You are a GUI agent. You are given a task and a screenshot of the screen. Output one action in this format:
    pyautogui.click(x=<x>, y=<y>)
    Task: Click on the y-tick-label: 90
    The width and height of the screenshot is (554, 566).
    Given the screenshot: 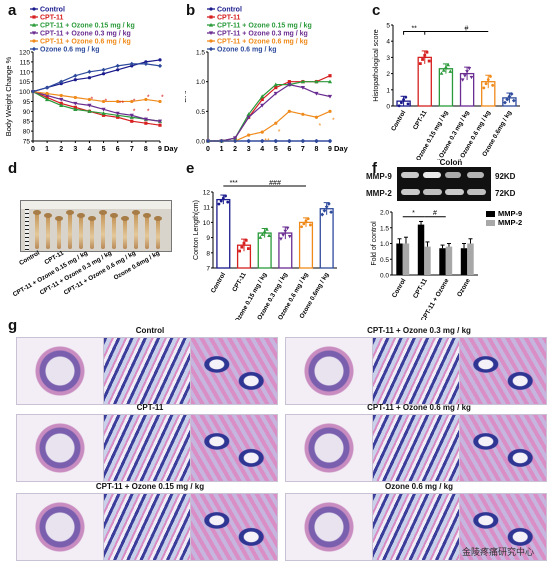 What is the action you would take?
    pyautogui.click(x=27, y=112)
    